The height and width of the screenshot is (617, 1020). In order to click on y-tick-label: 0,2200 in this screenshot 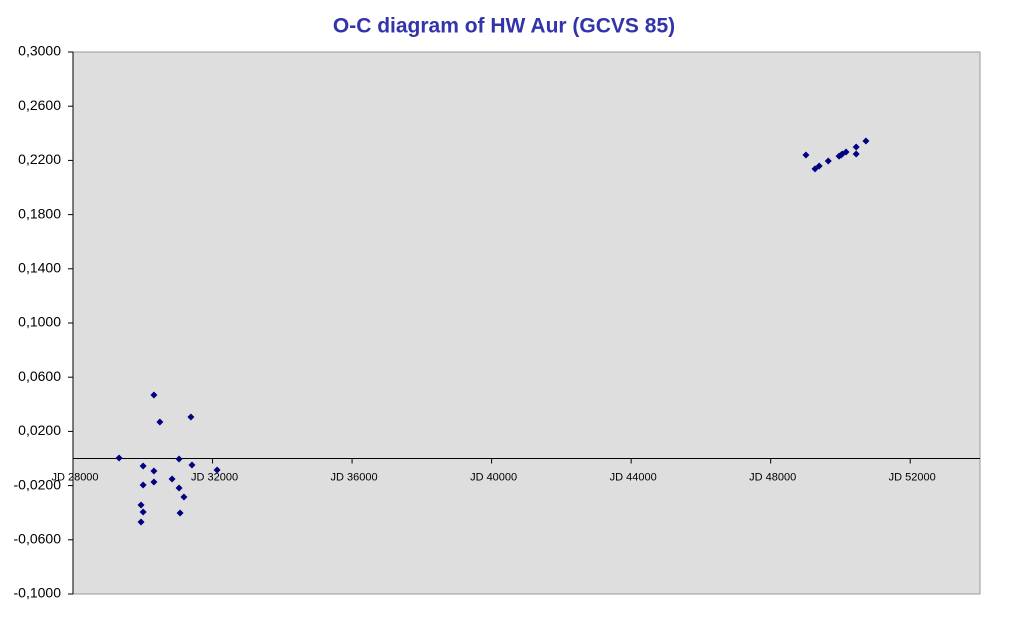, I will do `click(39, 159)`.